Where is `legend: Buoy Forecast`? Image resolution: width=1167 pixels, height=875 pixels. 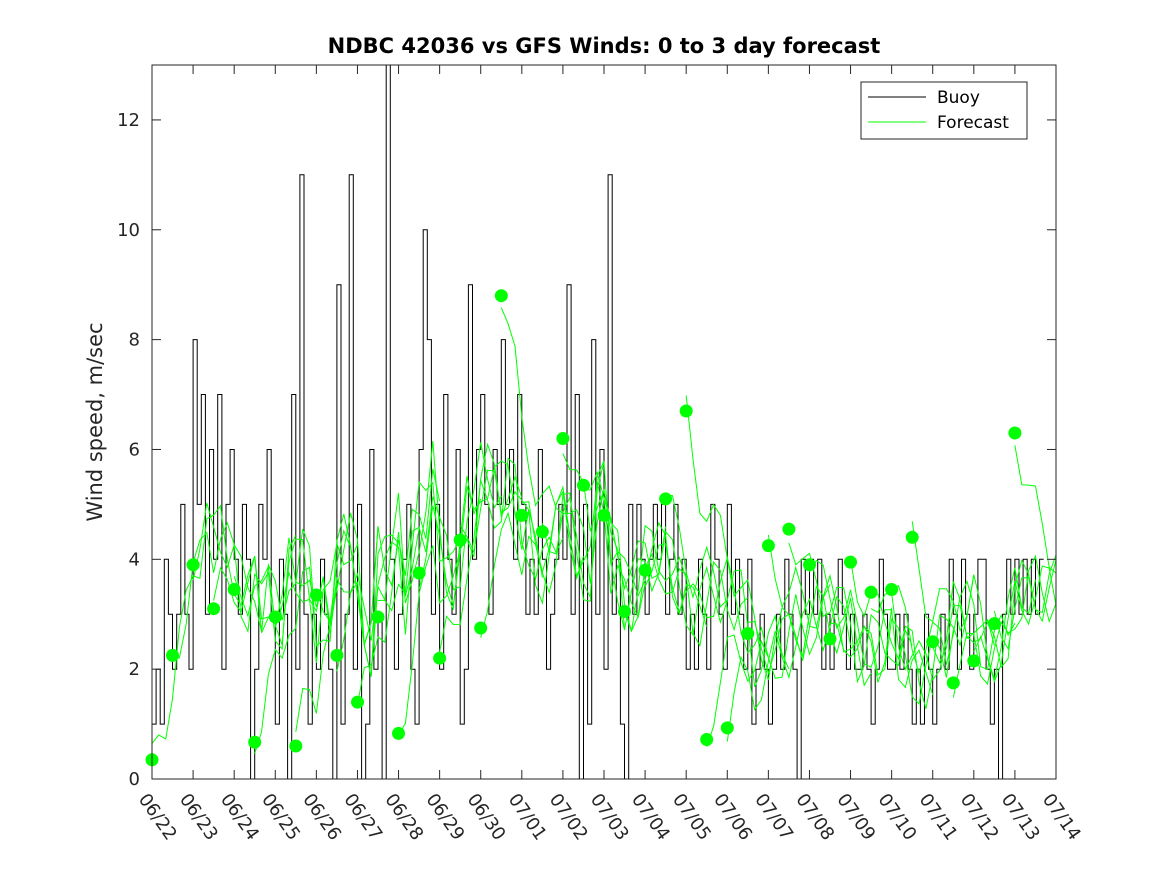 legend: Buoy Forecast is located at coordinates (944, 110).